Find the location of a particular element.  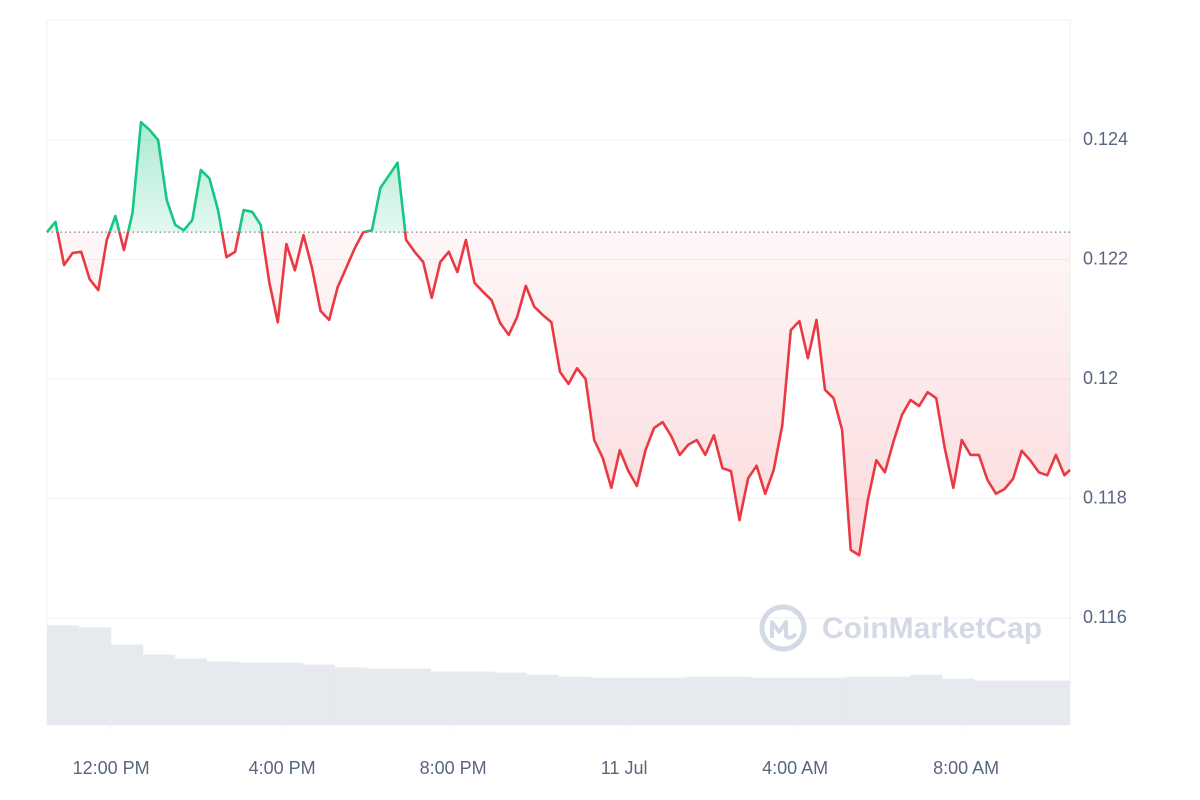

x-tick-label: 11 Jul is located at coordinates (624, 768).